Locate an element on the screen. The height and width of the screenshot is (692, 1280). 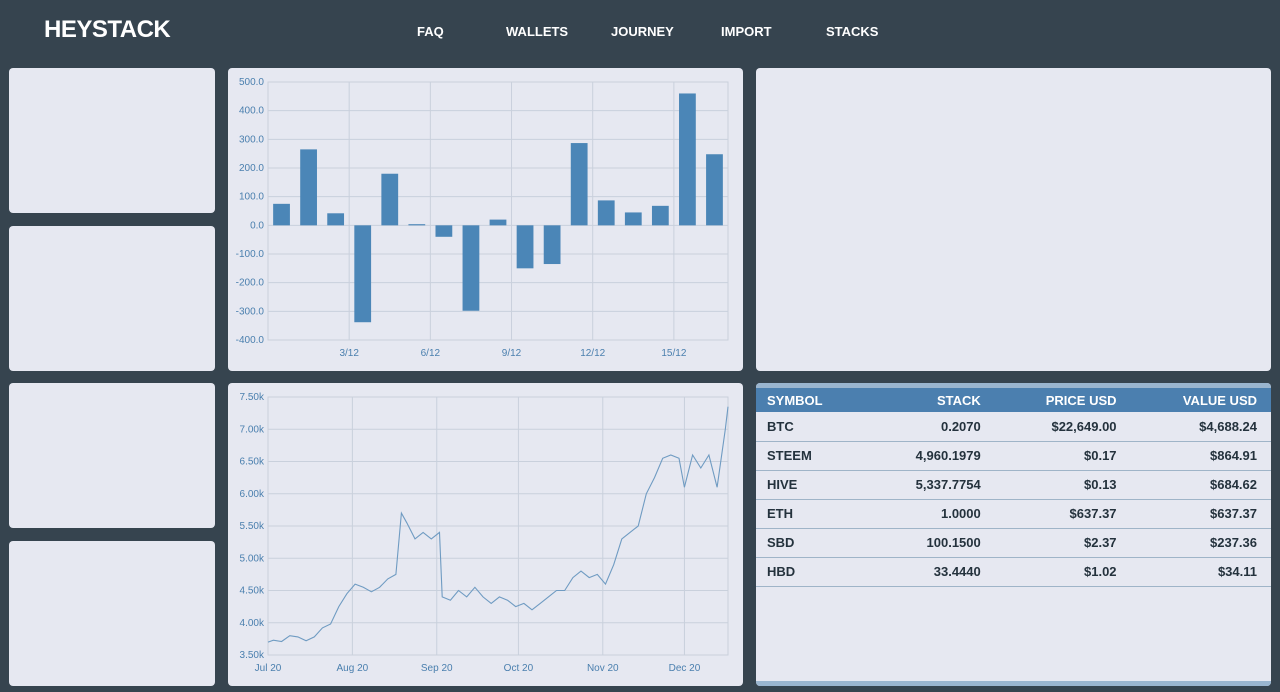
cell-price: $637.37 is located at coordinates (1093, 513).